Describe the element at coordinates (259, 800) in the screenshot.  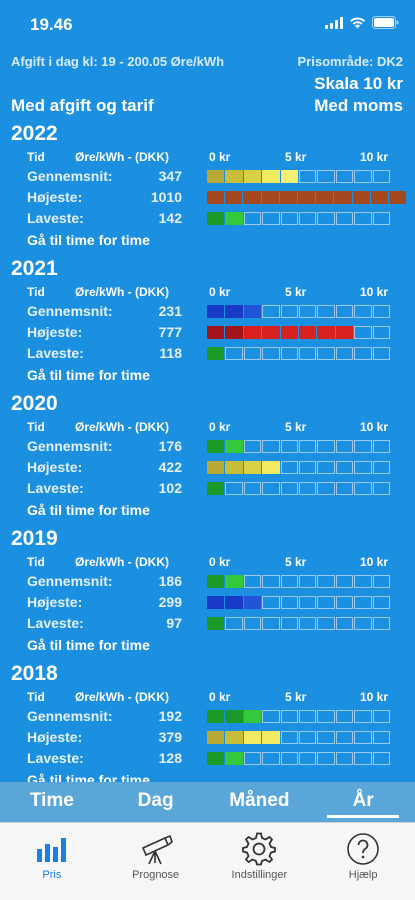
I see `period-month: Måned` at that location.